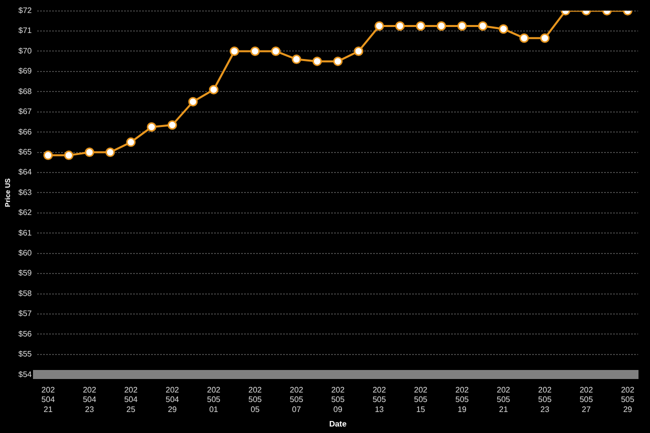 Image resolution: width=650 pixels, height=433 pixels. Describe the element at coordinates (214, 400) in the screenshot. I see `x-tick-label: 20250501` at that location.